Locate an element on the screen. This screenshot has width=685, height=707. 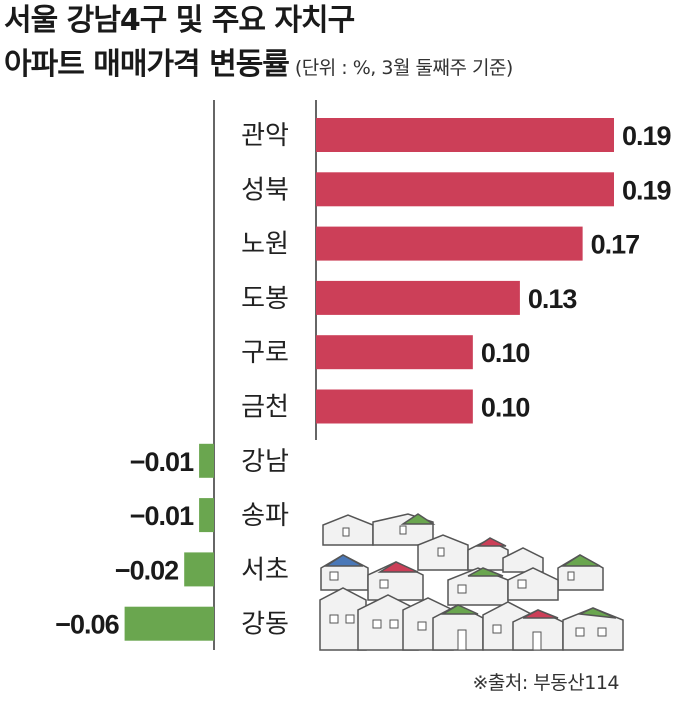
value-label: 0.13 is located at coordinates (553, 299).